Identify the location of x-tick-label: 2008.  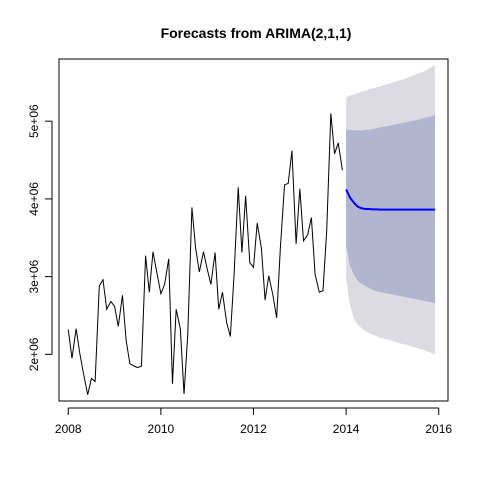
(68, 429).